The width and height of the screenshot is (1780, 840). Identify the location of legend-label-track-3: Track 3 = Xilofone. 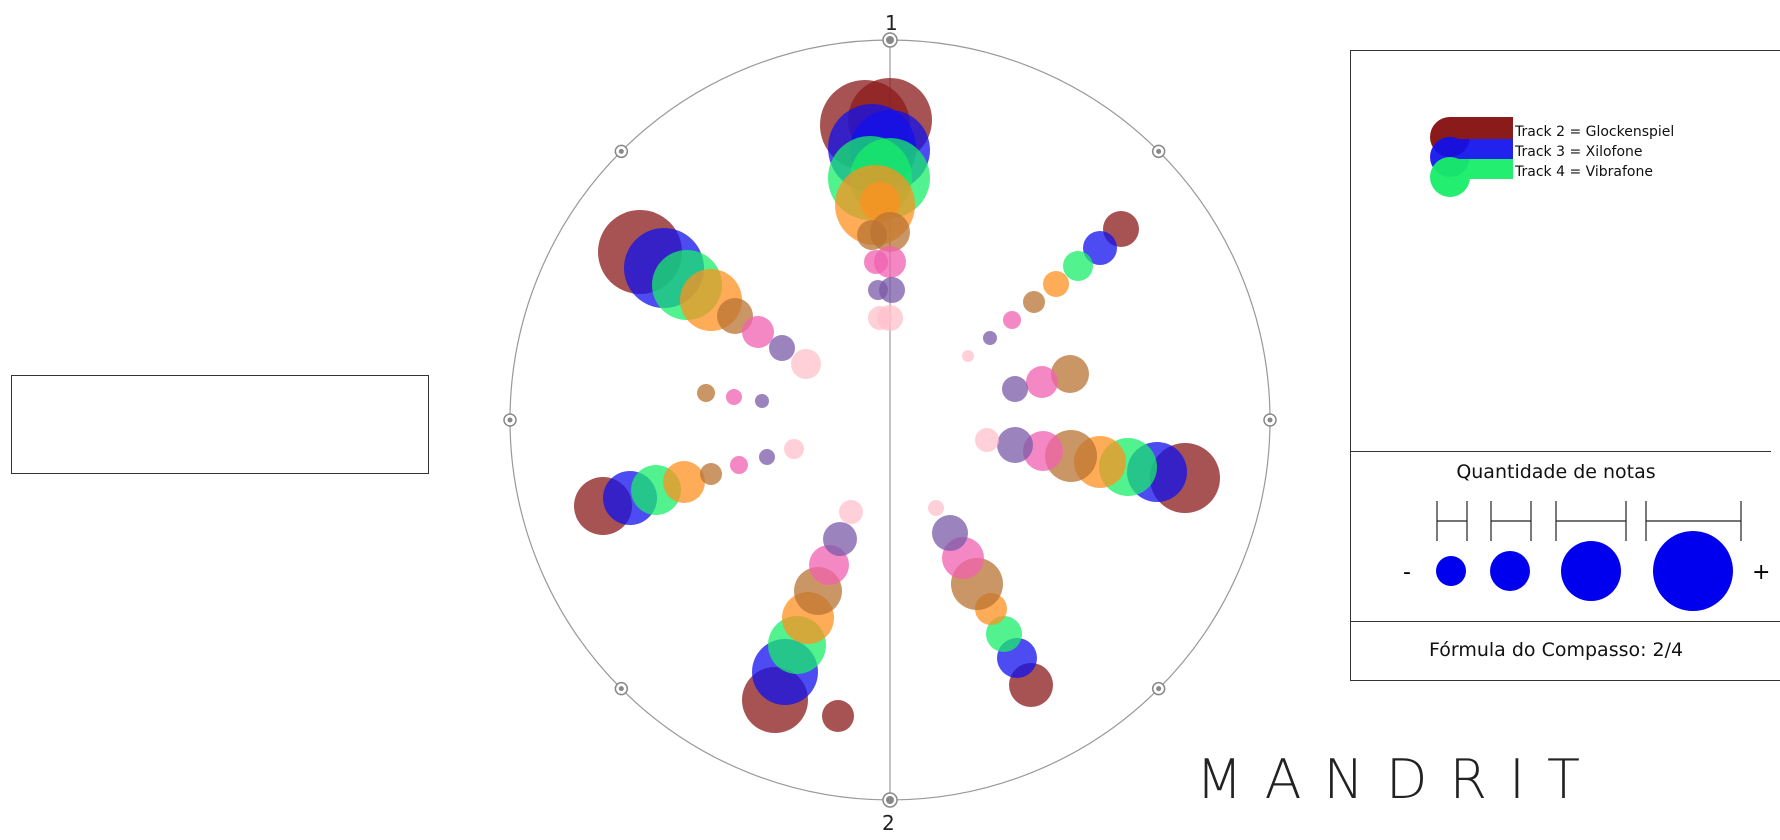
(1579, 152).